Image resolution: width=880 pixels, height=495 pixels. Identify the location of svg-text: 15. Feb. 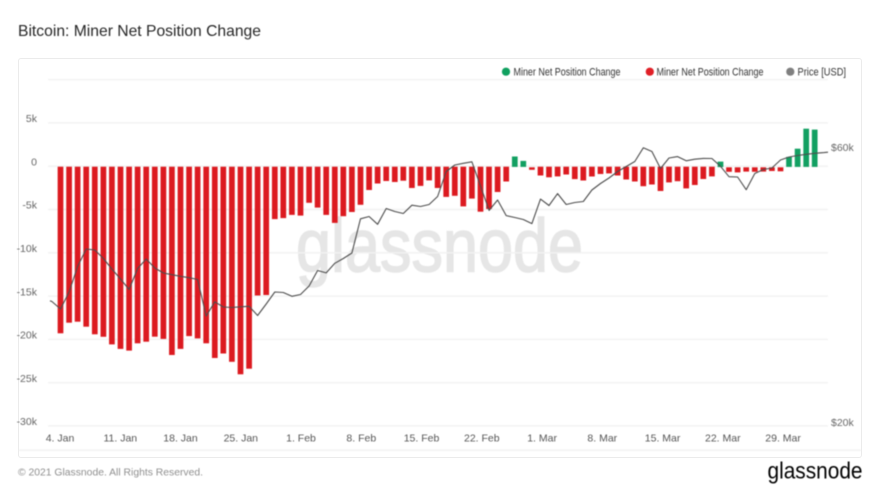
(422, 439).